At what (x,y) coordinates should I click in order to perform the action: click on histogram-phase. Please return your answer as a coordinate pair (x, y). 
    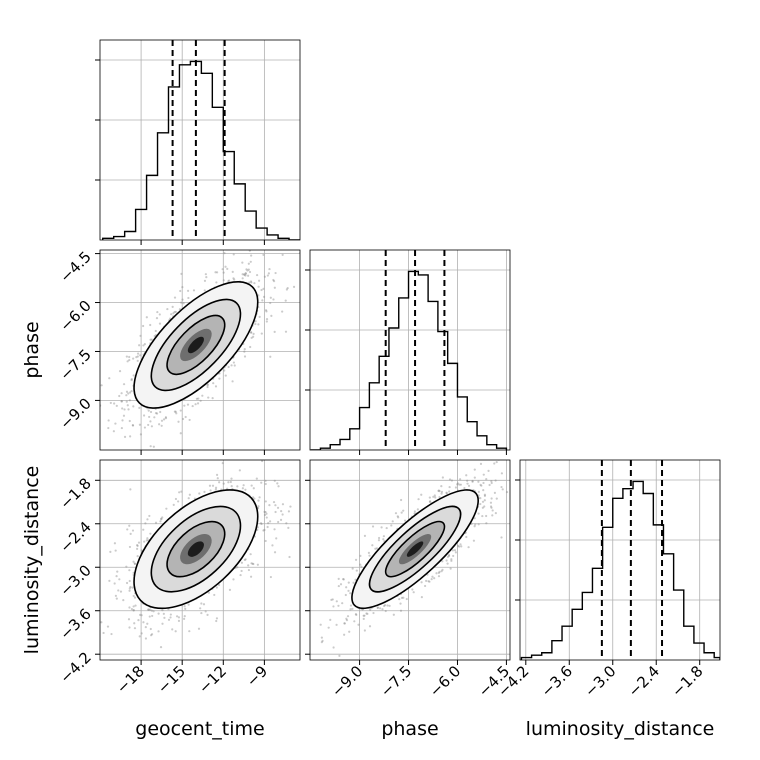
    Looking at the image, I should click on (408, 352).